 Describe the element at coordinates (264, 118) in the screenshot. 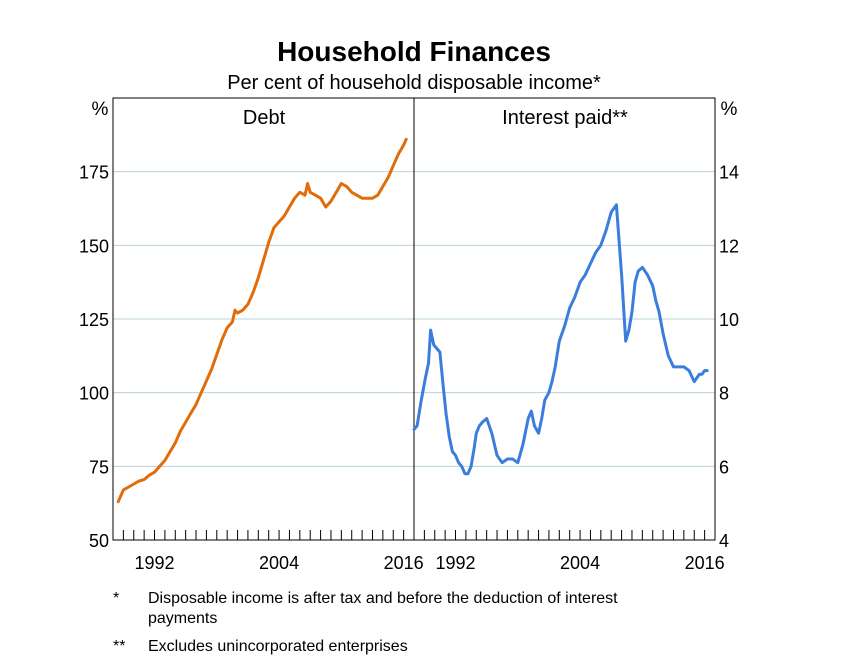

I see `debt-panel-title: Debt` at that location.